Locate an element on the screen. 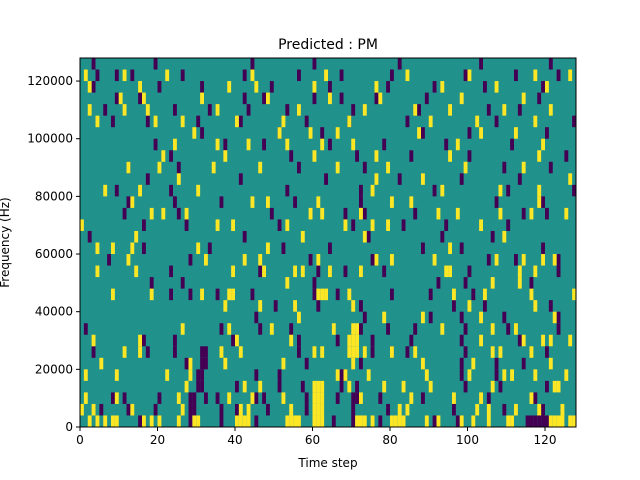 This screenshot has width=640, height=480. x-tick-label: 120 is located at coordinates (545, 440).